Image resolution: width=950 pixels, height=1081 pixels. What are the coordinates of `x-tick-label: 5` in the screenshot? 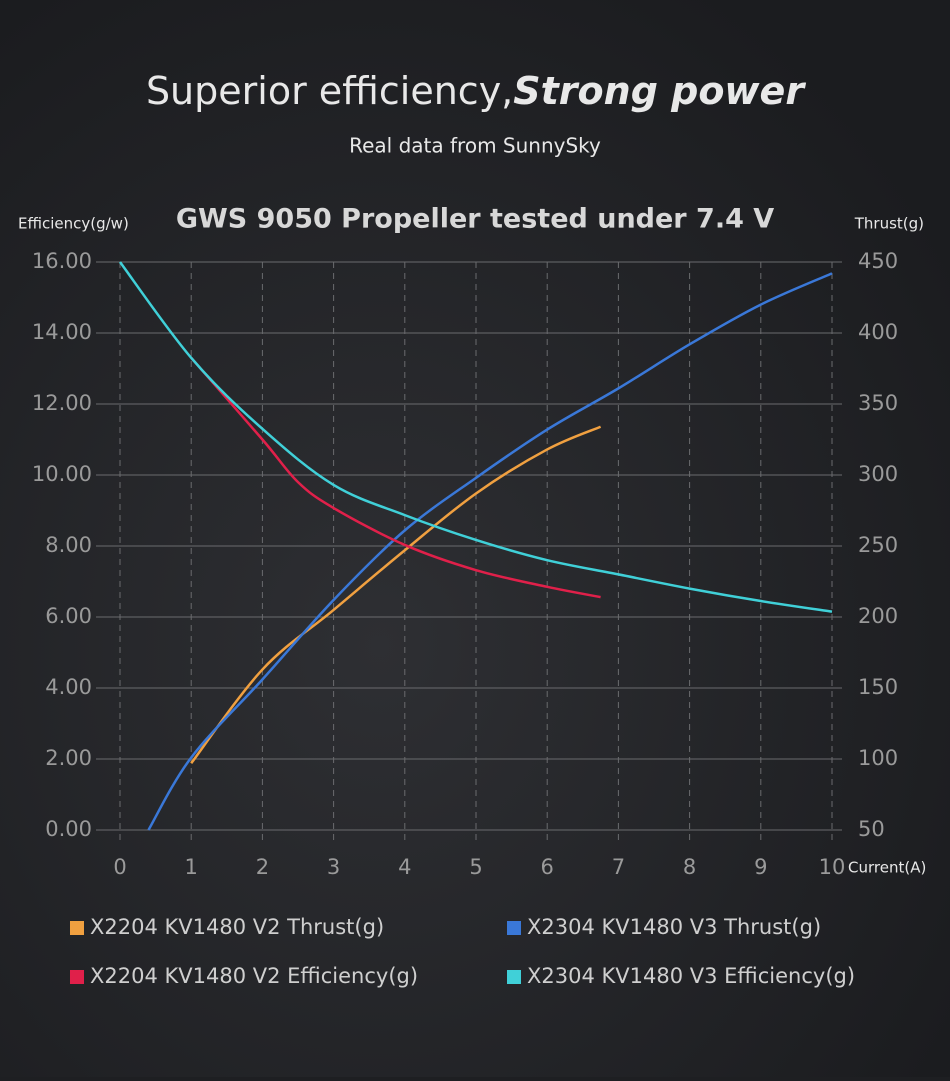 It's located at (475, 867).